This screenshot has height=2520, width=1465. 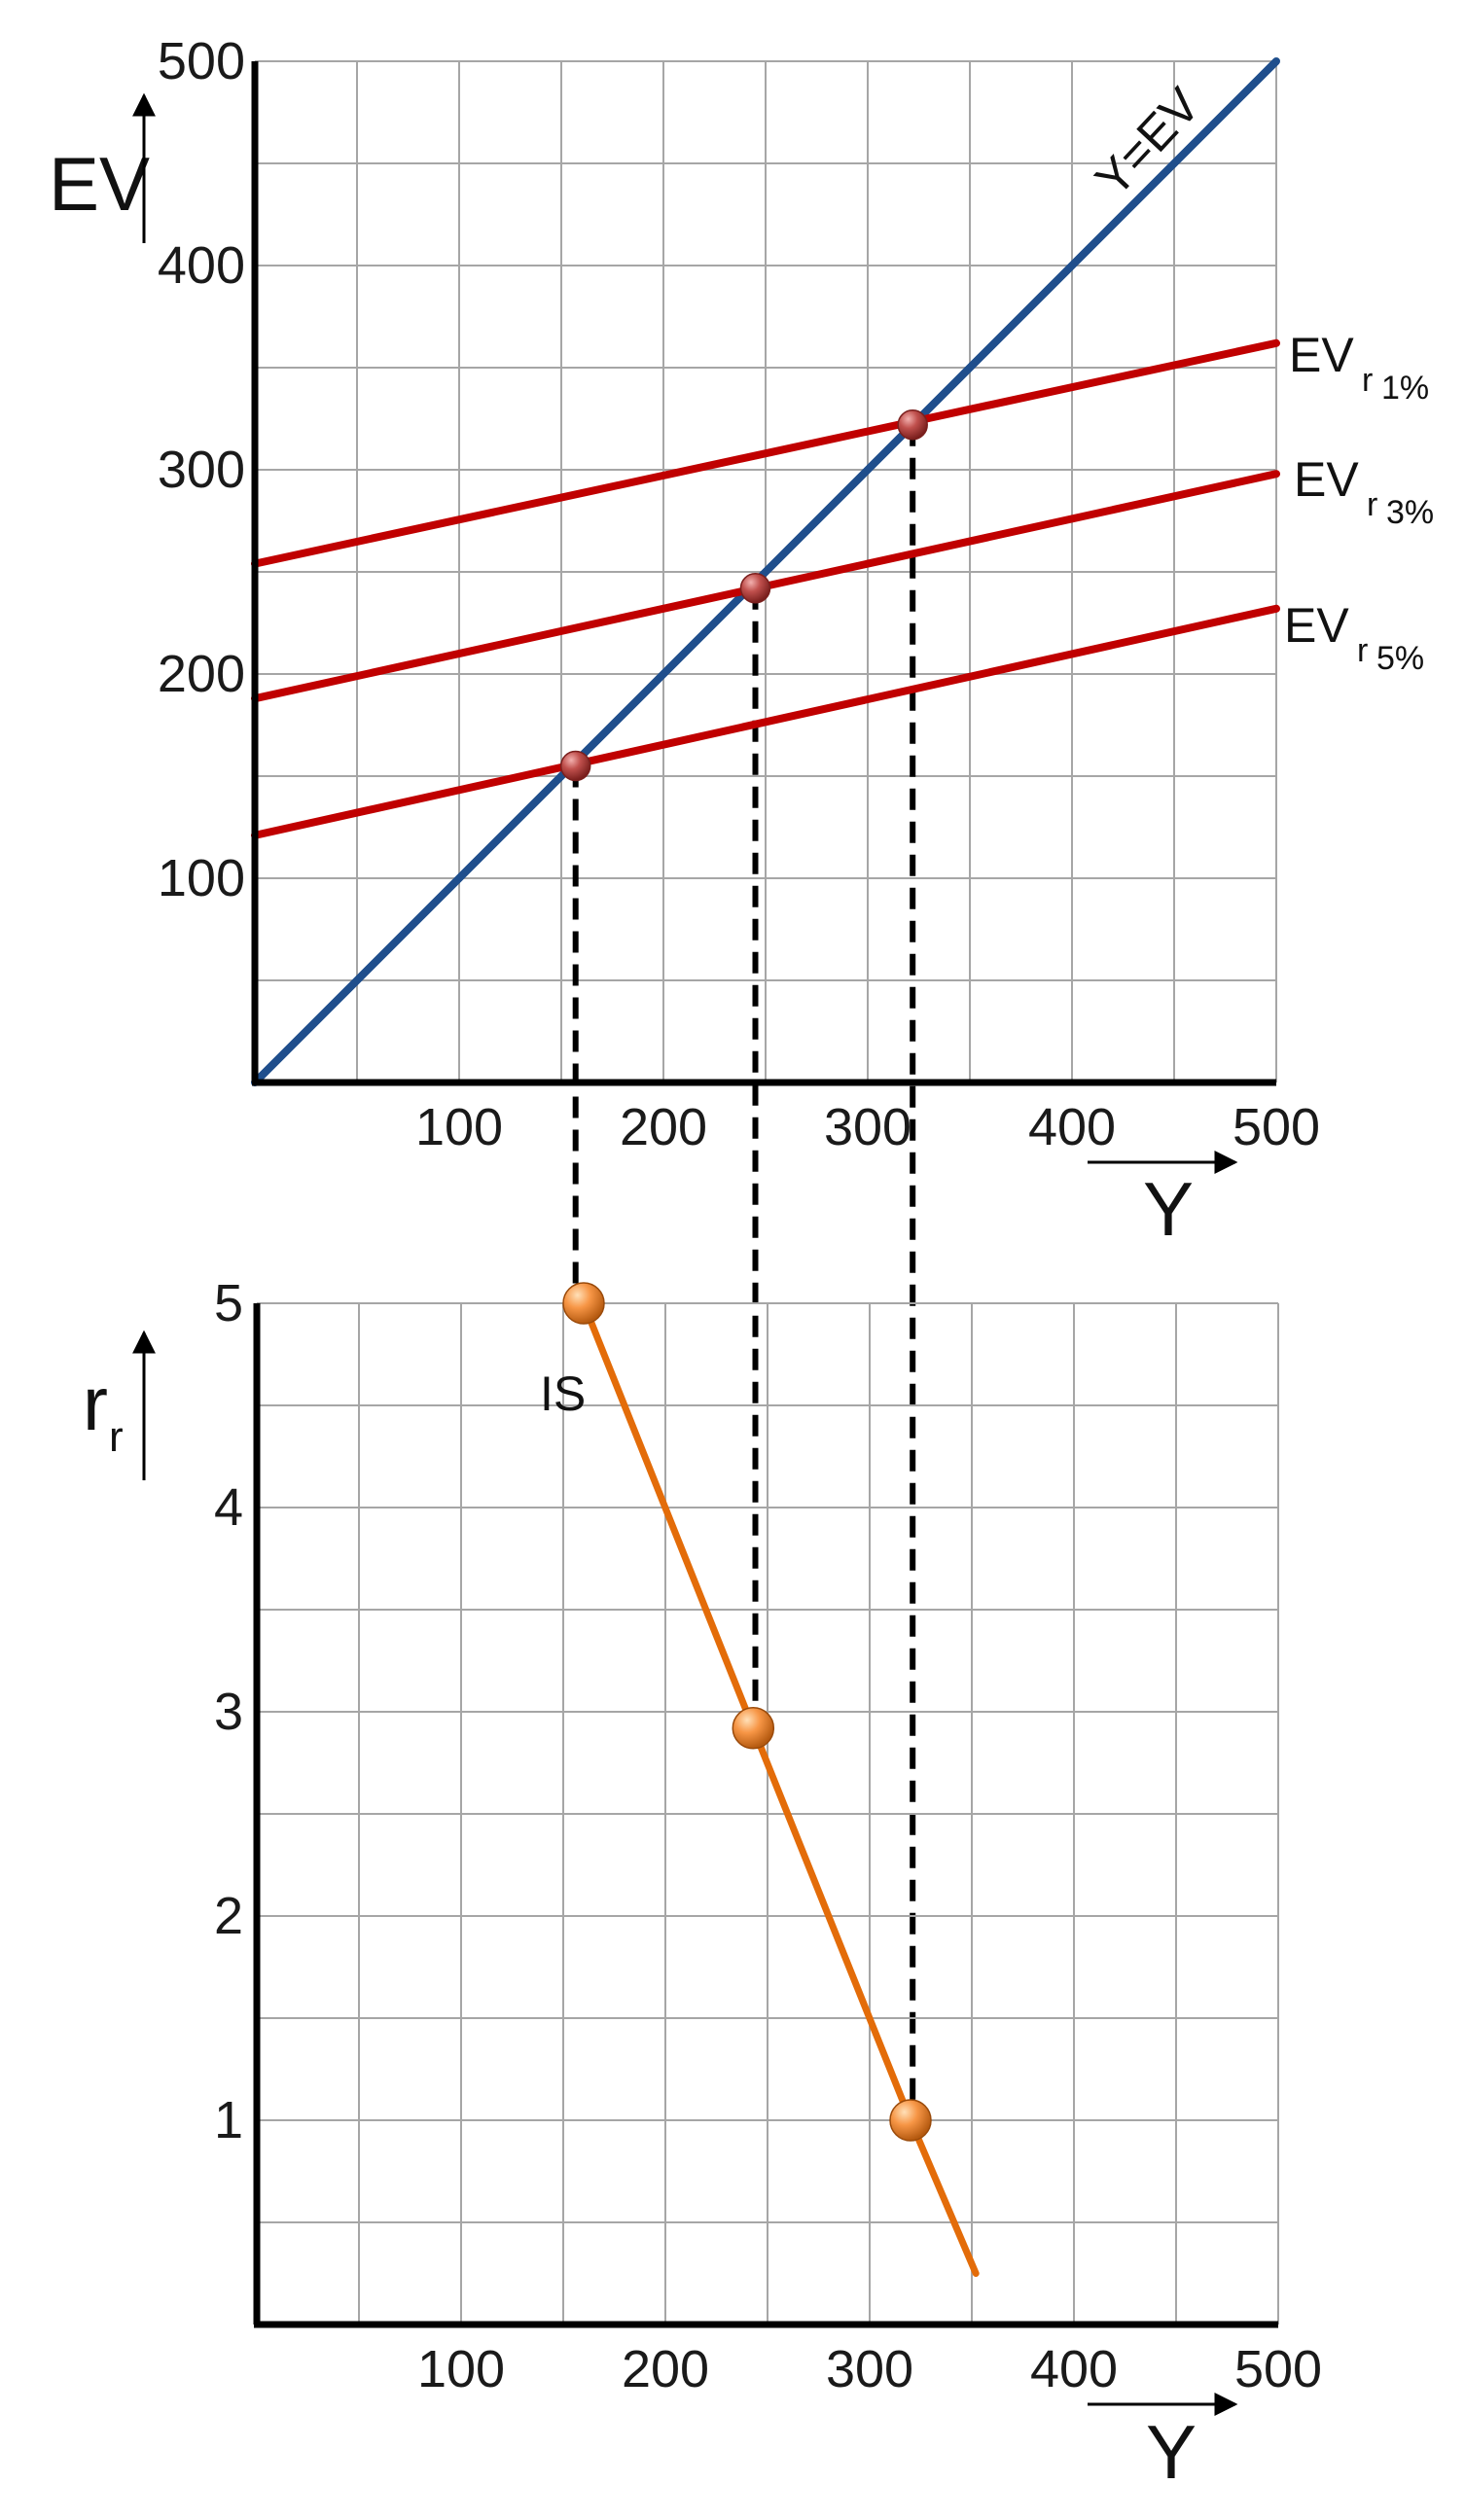 I want to click on is-curve-line, so click(x=780, y=1788).